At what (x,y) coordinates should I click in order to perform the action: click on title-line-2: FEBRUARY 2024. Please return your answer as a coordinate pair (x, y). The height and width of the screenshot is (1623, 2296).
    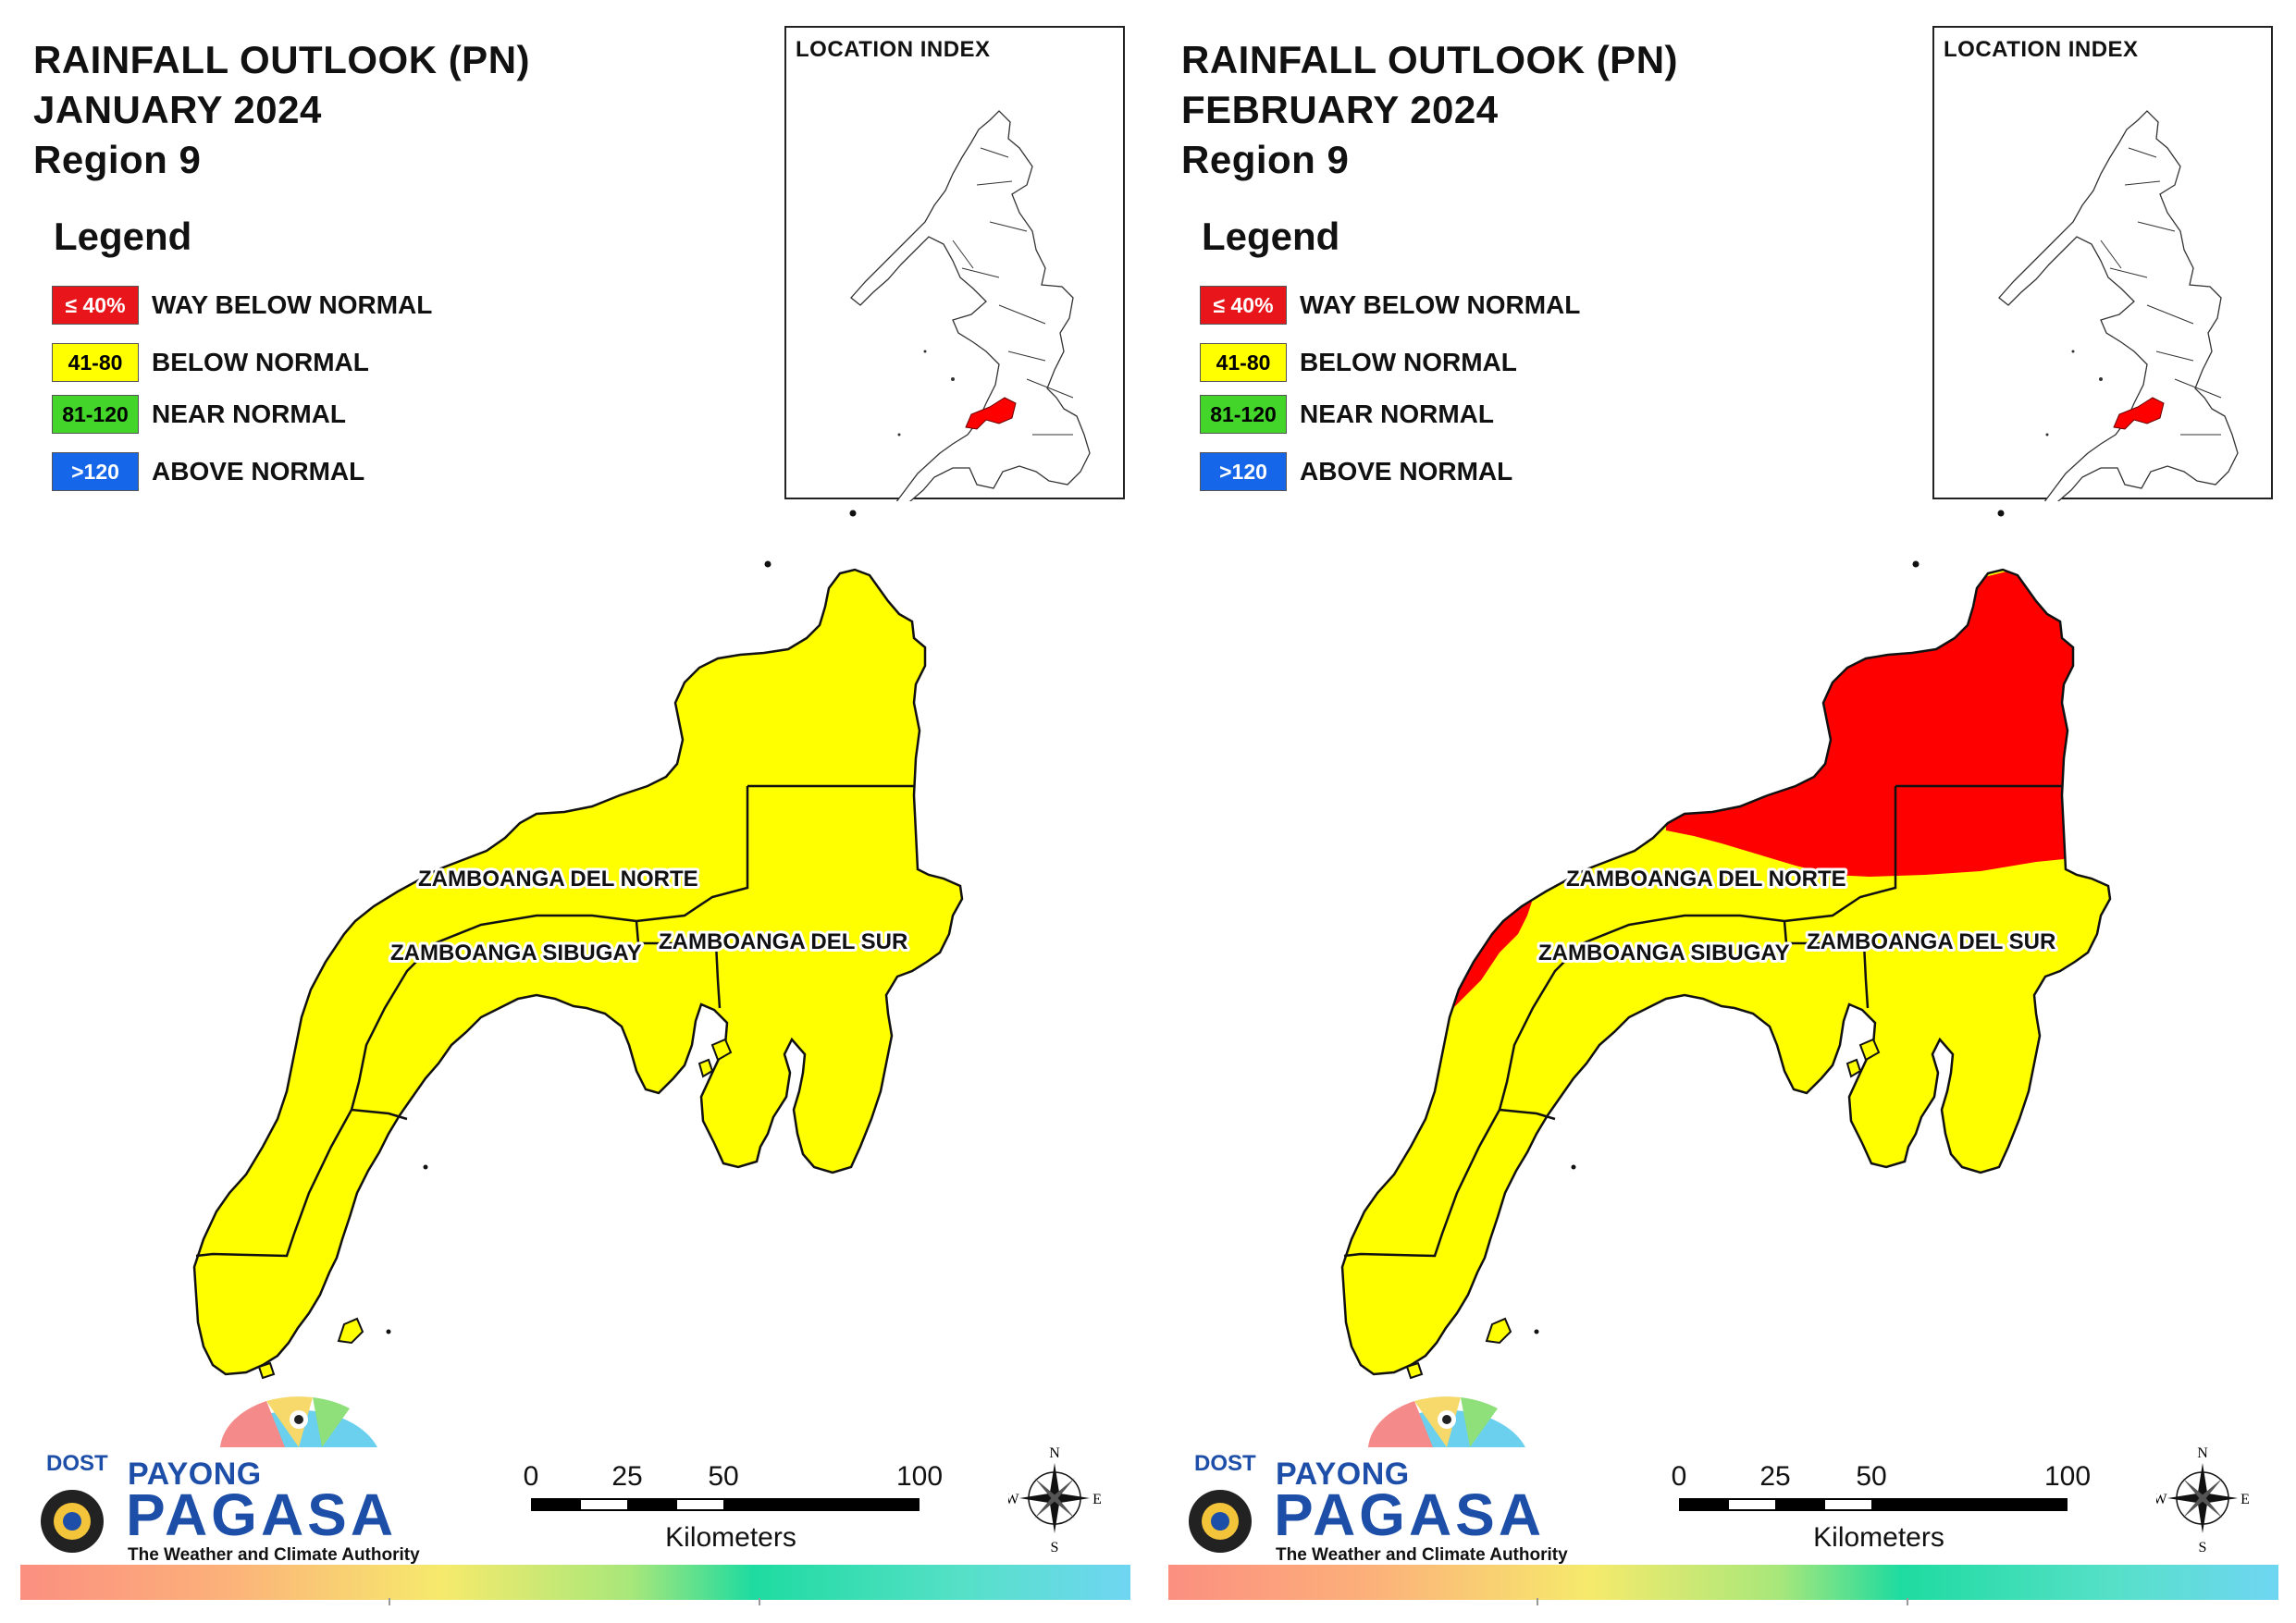
    Looking at the image, I should click on (1340, 109).